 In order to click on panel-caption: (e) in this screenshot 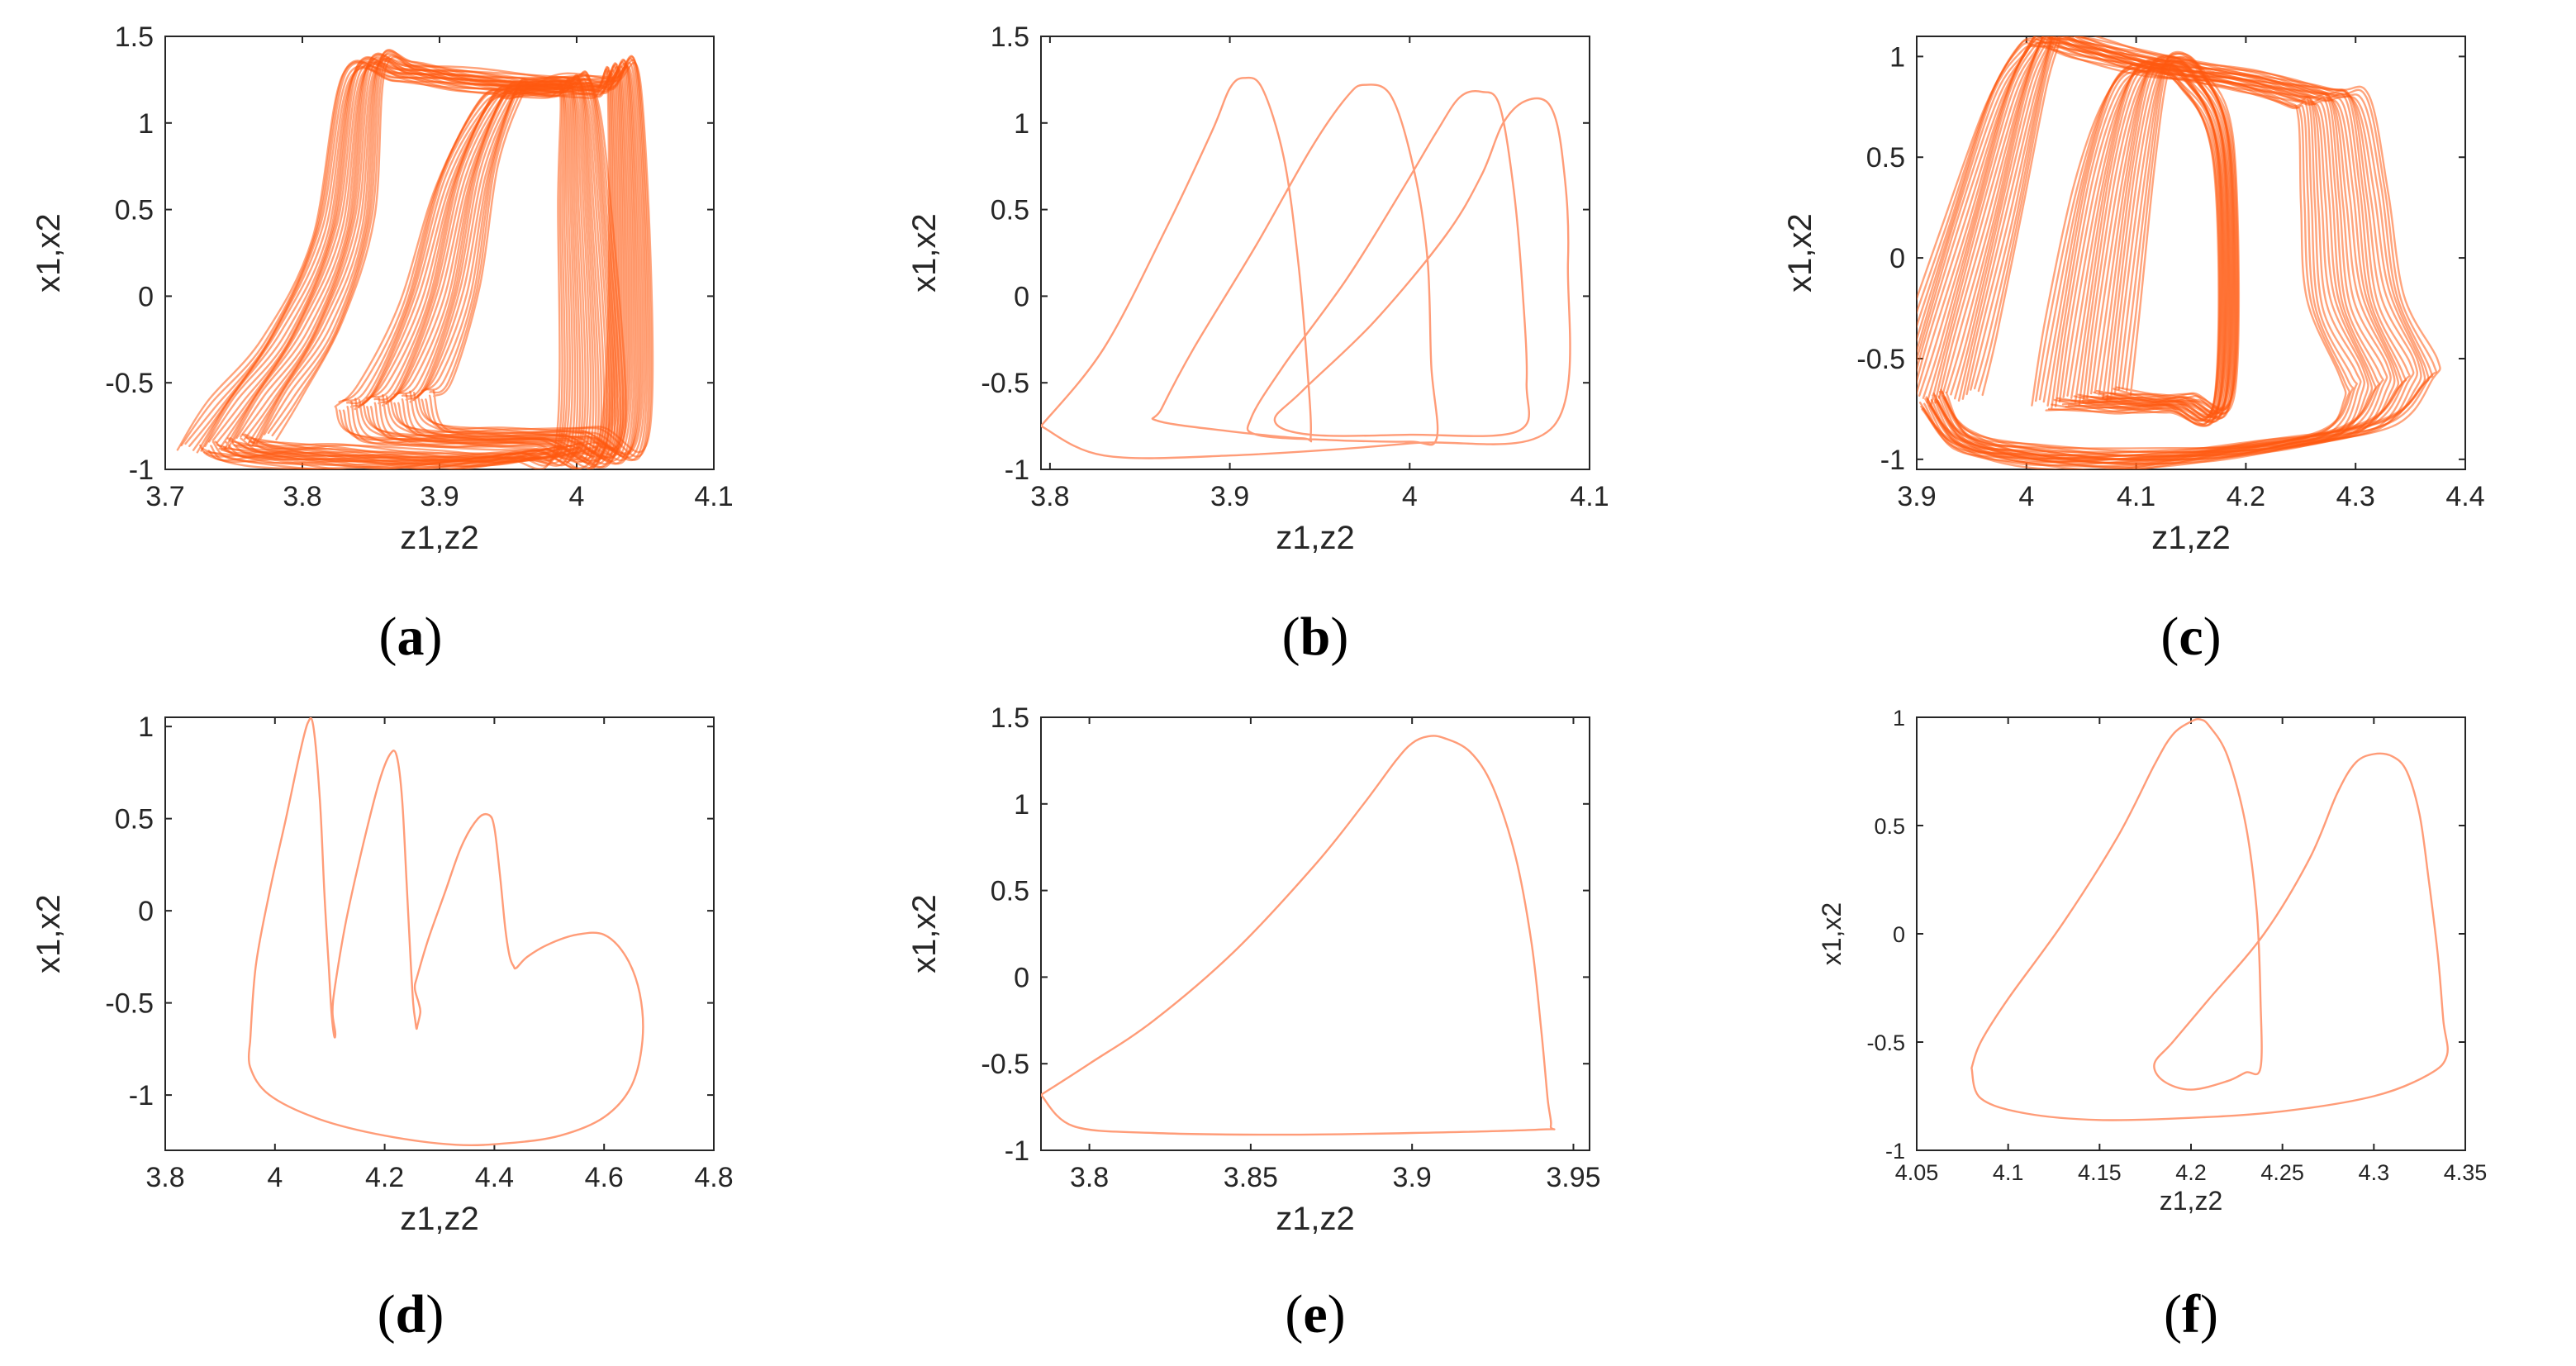, I will do `click(1315, 1314)`.